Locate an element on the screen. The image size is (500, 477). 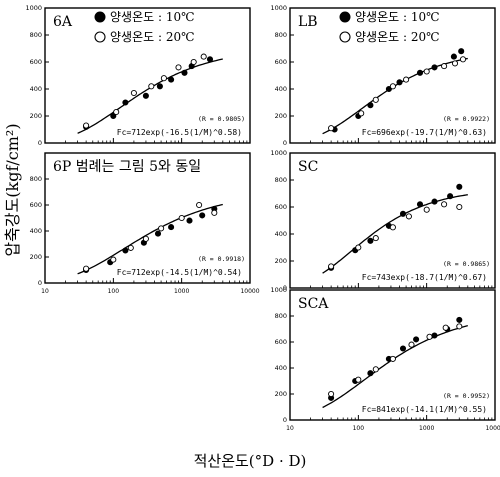
r-value-label: (R = 0.9918) is located at coordinates (221, 259).